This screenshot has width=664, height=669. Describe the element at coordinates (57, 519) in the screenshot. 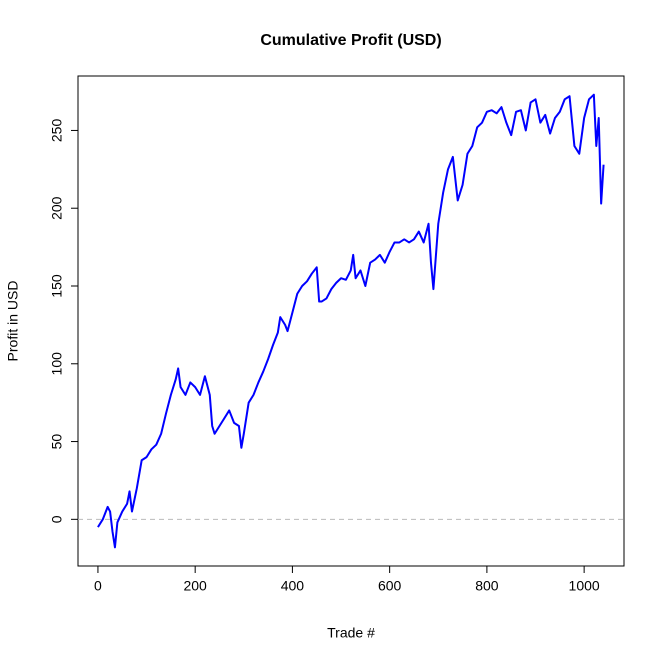

I see `y-tick-label: 0` at that location.